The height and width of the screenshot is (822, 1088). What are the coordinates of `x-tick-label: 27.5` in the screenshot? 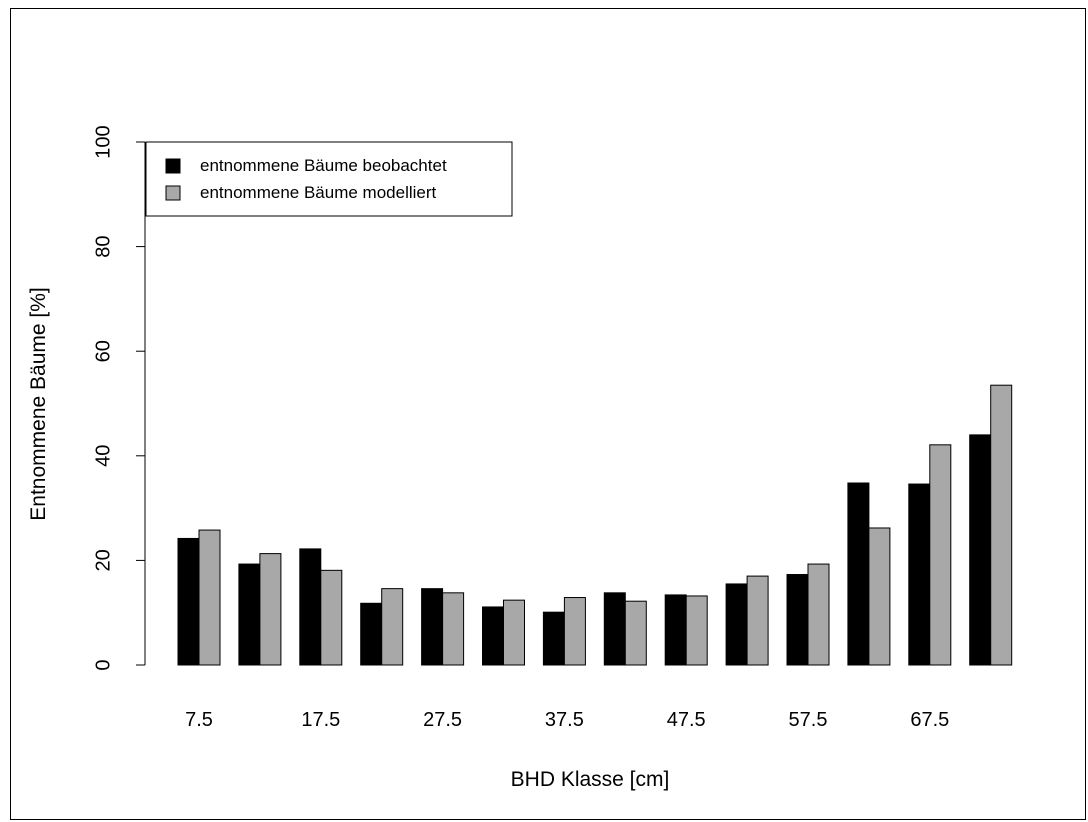 It's located at (442, 720).